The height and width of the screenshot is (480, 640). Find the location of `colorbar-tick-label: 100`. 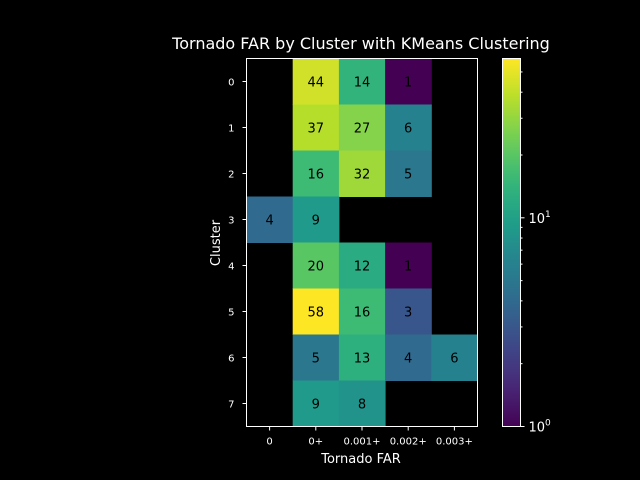

colorbar-tick-label: 100 is located at coordinates (540, 427).